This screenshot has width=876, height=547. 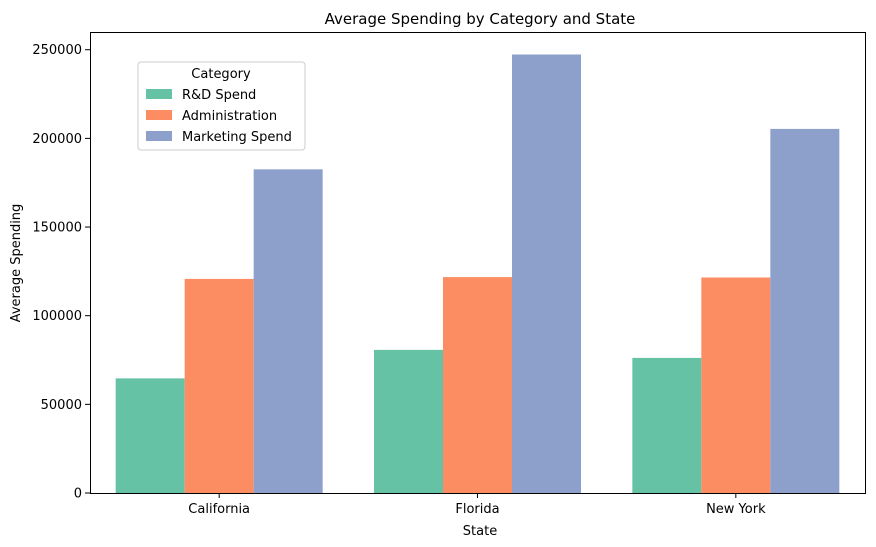 What do you see at coordinates (736, 385) in the screenshot?
I see `bar-administration-new-york` at bounding box center [736, 385].